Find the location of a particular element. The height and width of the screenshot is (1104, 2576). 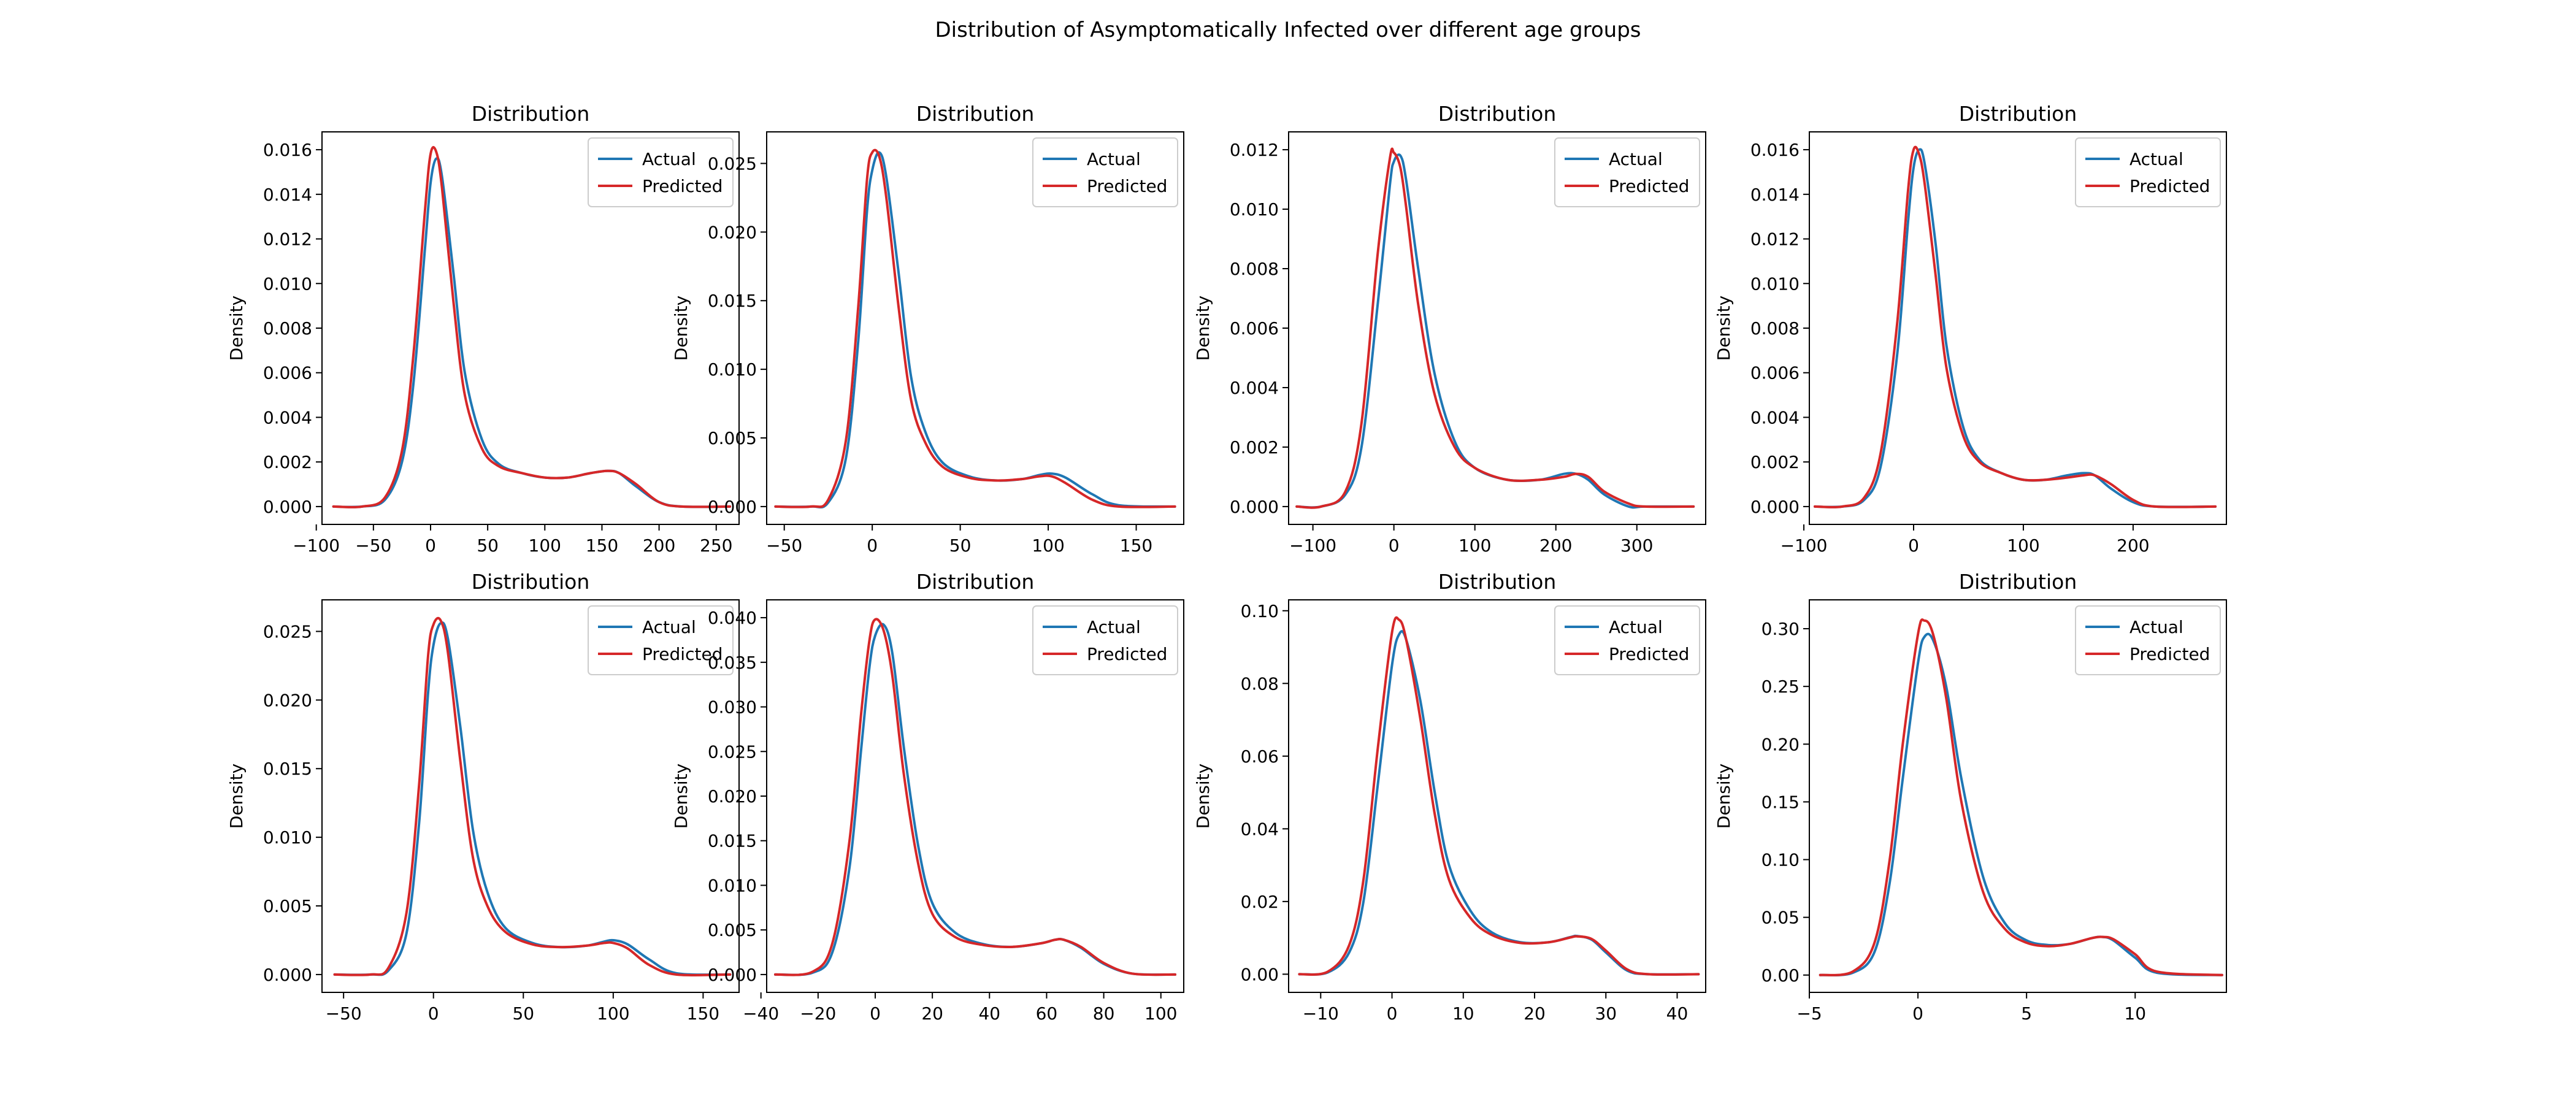

y-tick-label: 0.25 is located at coordinates (1780, 687).